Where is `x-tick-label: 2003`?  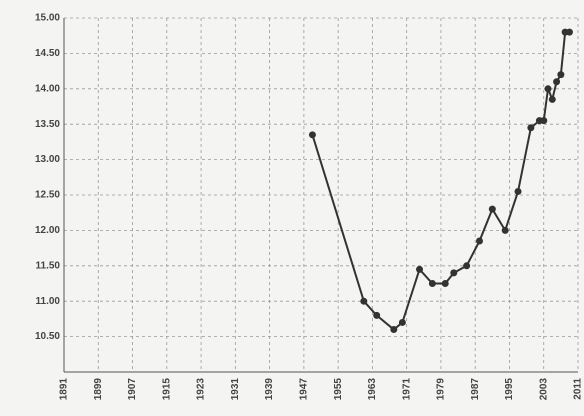 x-tick-label: 2003 is located at coordinates (543, 389).